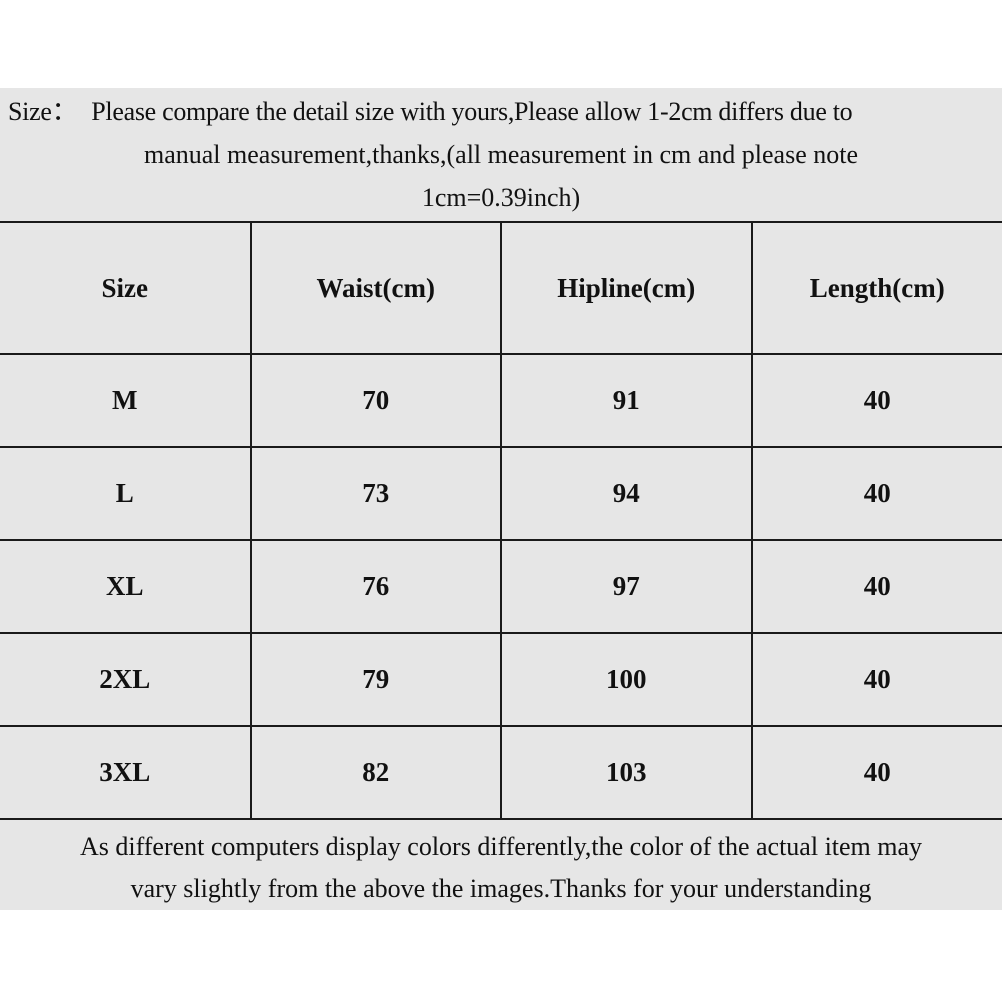 The width and height of the screenshot is (1002, 1002). I want to click on header-waist: Waist(cm), so click(375, 288).